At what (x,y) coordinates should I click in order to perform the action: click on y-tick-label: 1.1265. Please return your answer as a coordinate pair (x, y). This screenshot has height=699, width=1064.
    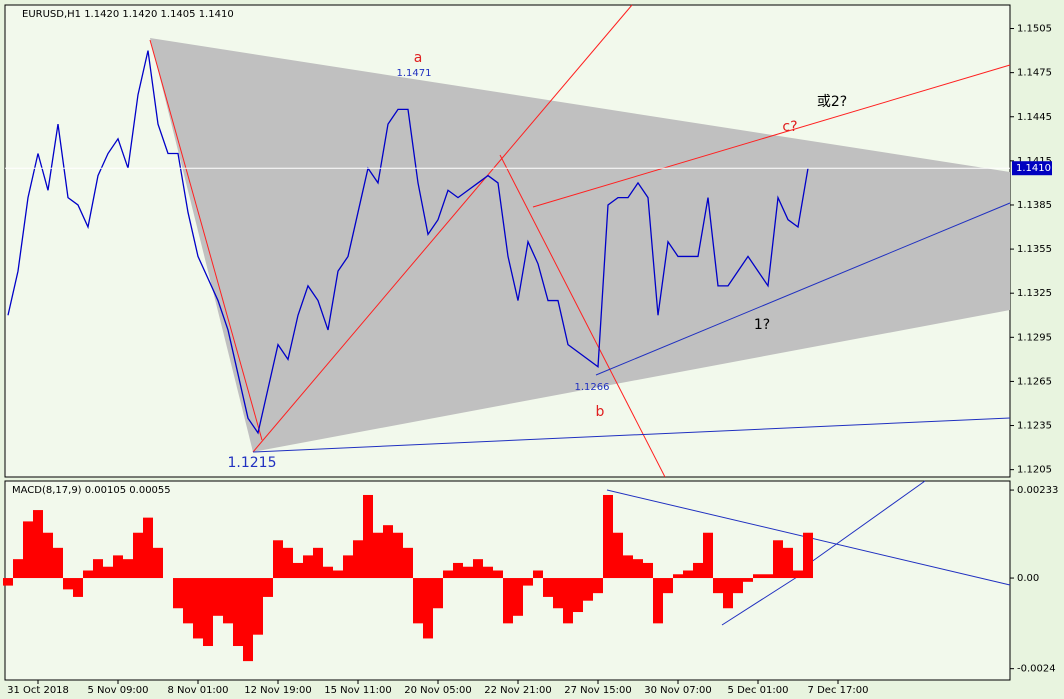
    Looking at the image, I should click on (1034, 381).